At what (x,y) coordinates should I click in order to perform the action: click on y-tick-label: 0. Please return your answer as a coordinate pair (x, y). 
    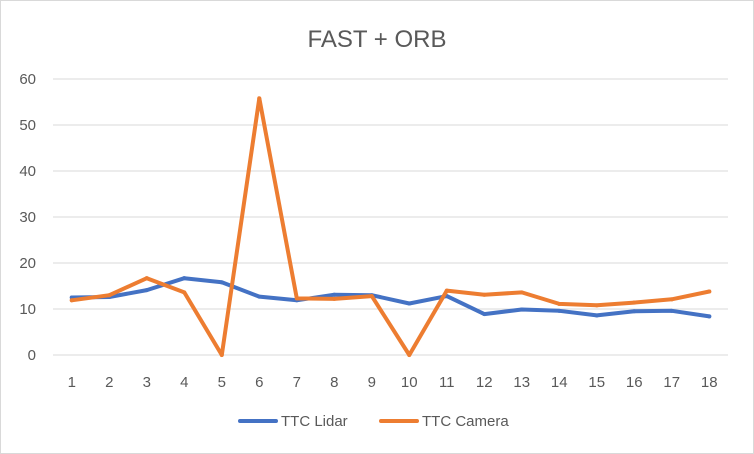
    Looking at the image, I should click on (32, 355).